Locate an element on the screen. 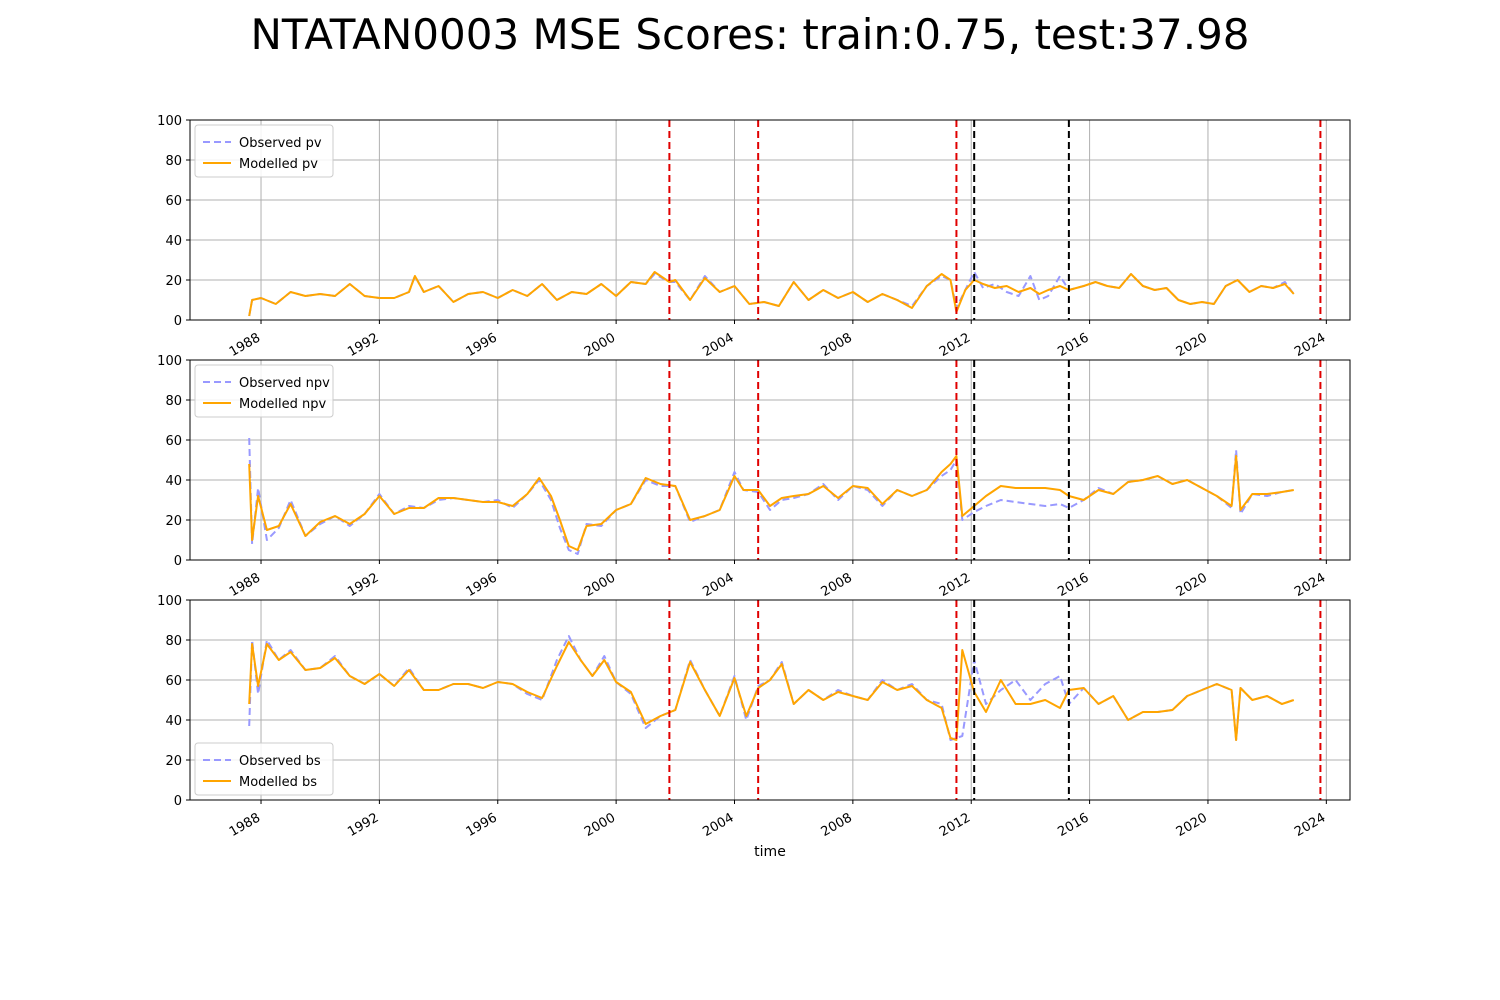  legend-npv: Observed npv Modelled npv is located at coordinates (264, 391).